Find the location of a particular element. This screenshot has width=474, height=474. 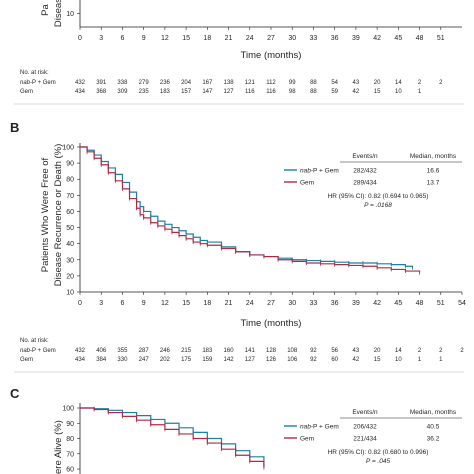

panel-b-at-risk-value: 106 is located at coordinates (292, 360).